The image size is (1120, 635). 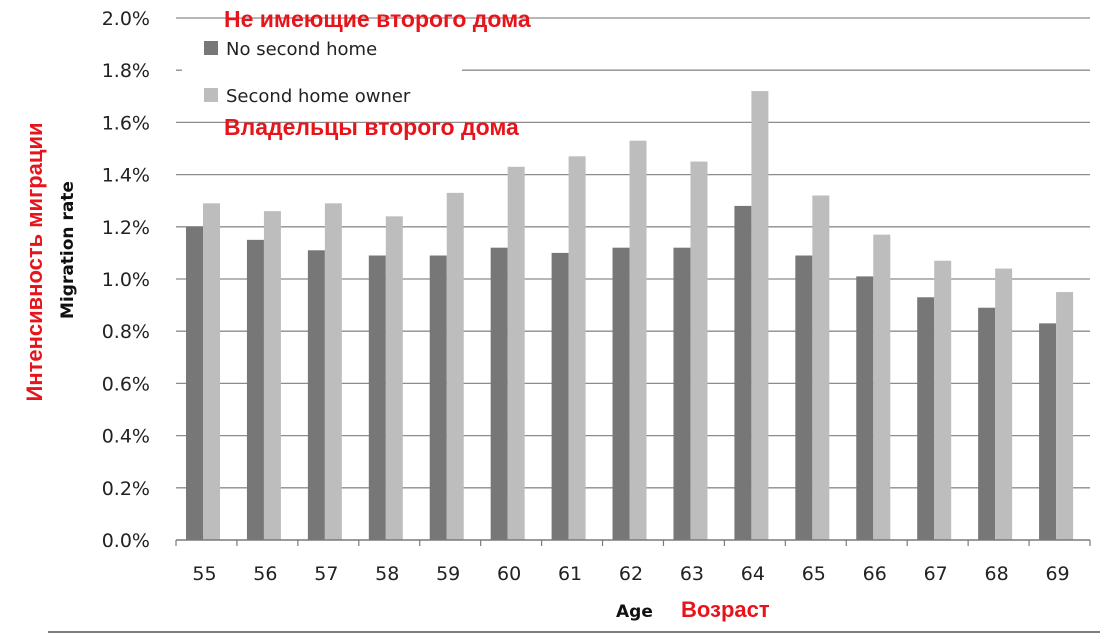 I want to click on y-tick-label: 1.8%, so click(x=126, y=71).